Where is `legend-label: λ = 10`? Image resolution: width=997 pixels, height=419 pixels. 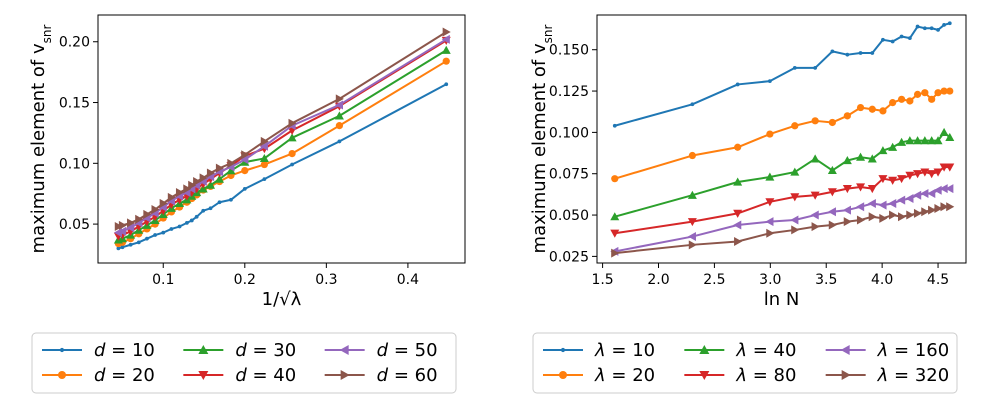
legend-label: λ = 10 is located at coordinates (624, 350).